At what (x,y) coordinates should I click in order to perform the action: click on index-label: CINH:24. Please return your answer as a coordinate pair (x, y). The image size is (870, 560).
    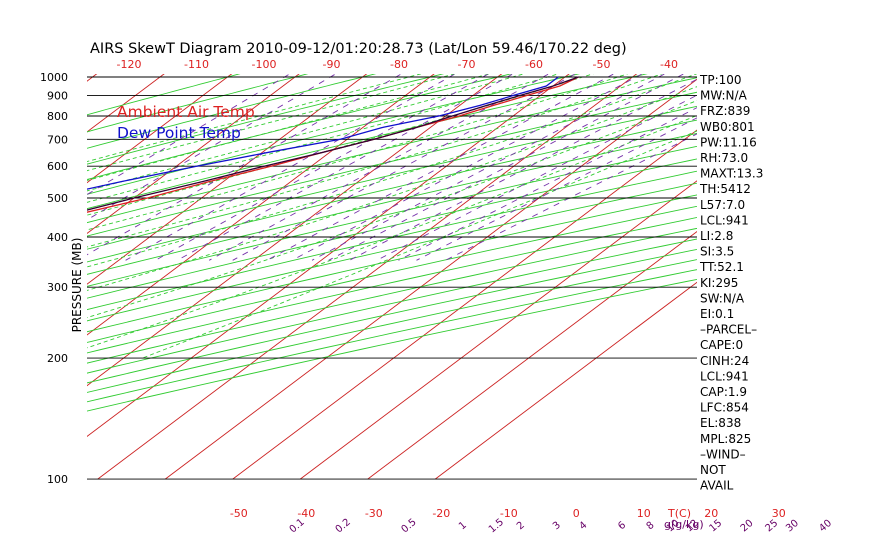
    Looking at the image, I should click on (724, 361).